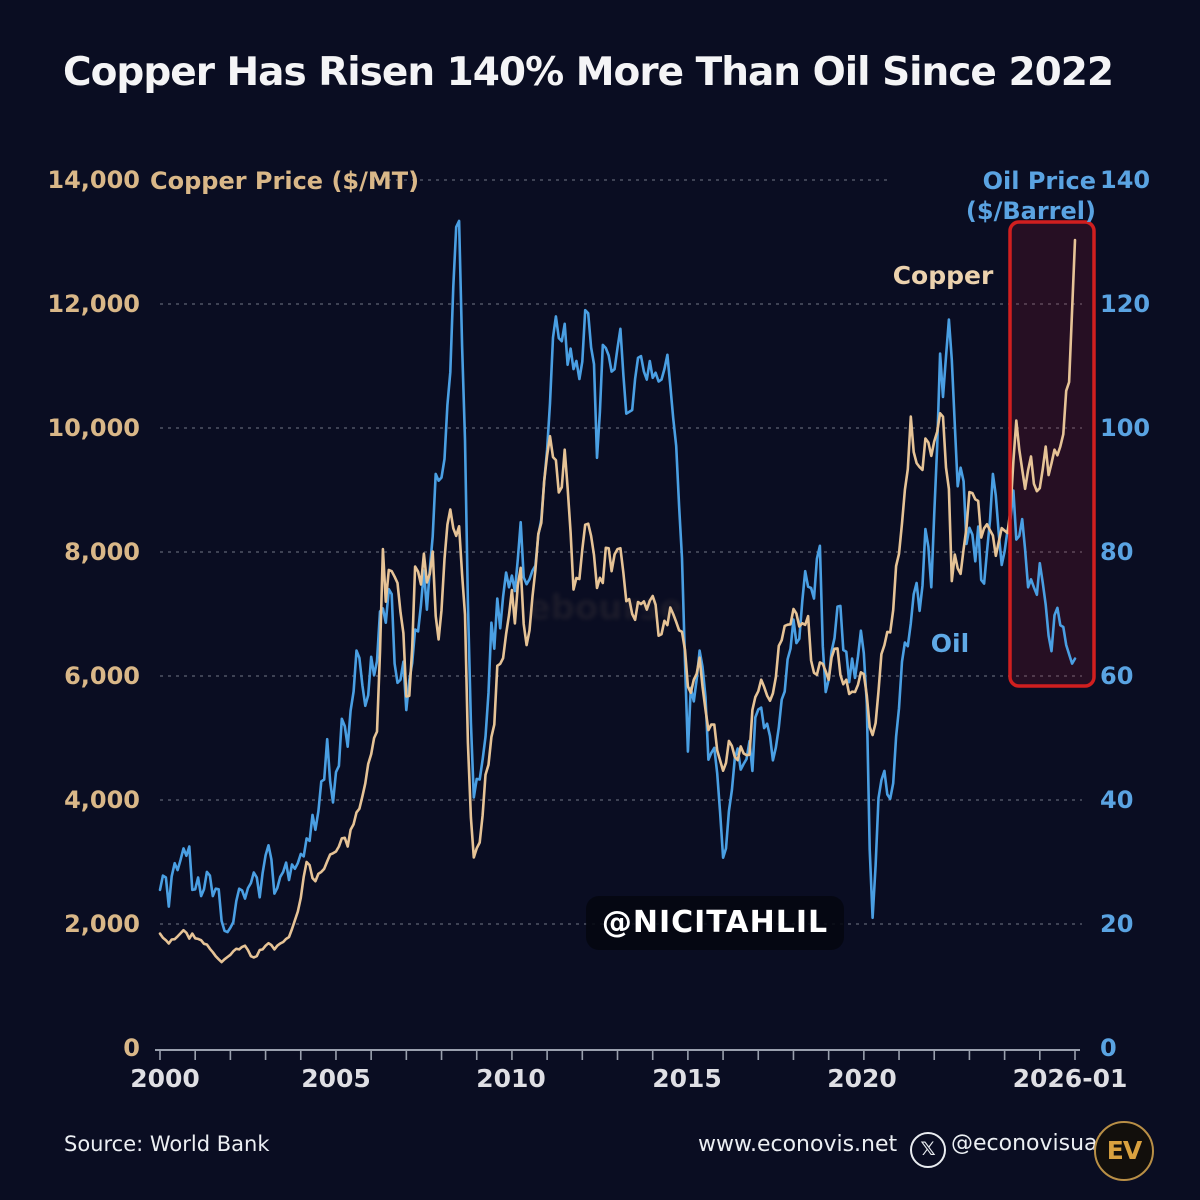 The image size is (1200, 1200). I want to click on x-tick-2026-01: 2026-01, so click(1070, 1078).